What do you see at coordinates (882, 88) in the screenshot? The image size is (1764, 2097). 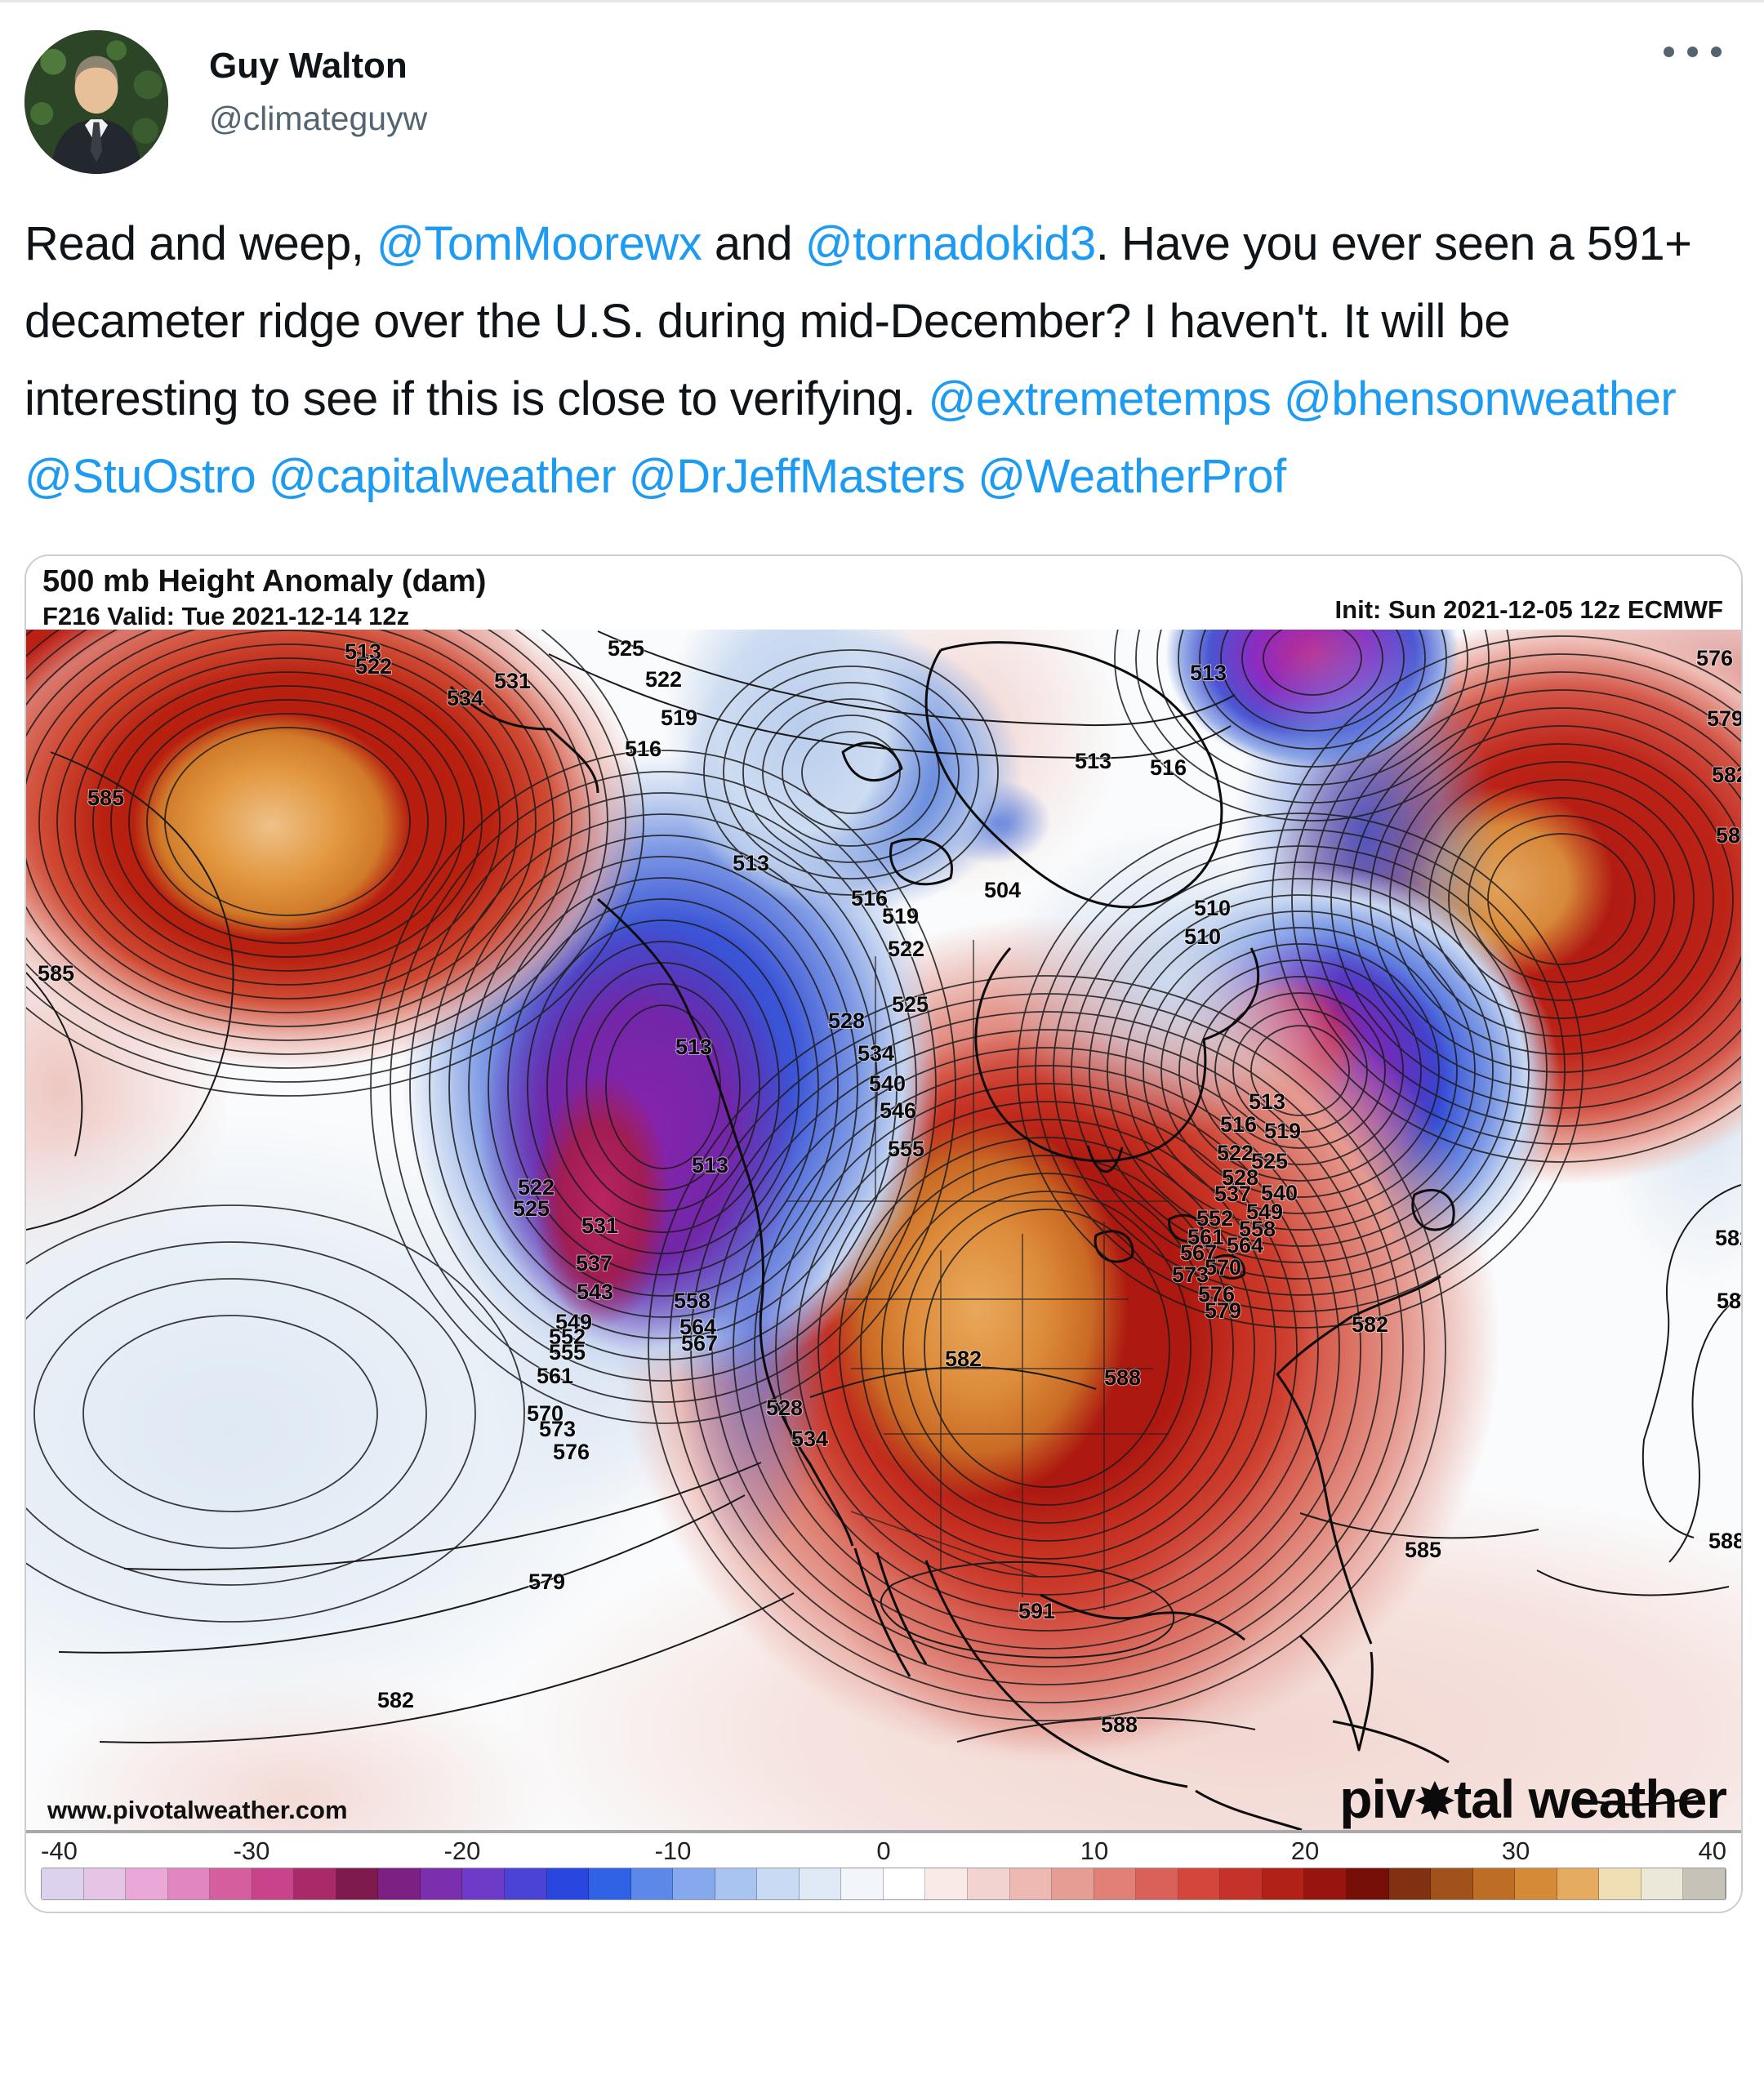 I see `tweet-header: Guy Walton @climateguyw` at bounding box center [882, 88].